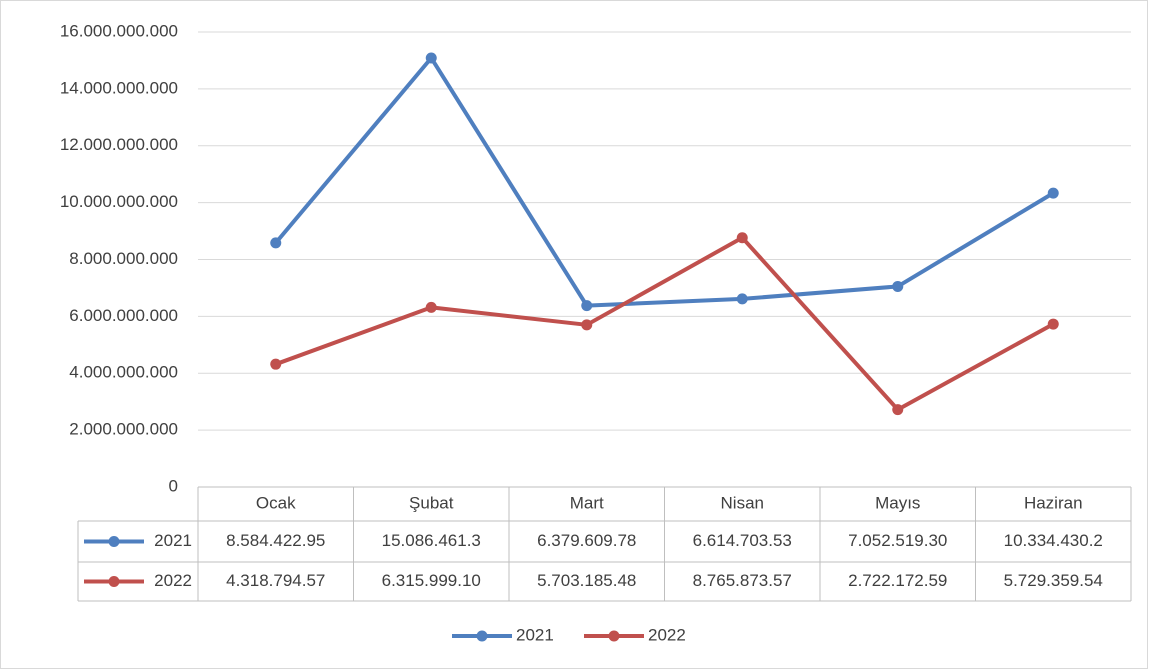  Describe the element at coordinates (742, 580) in the screenshot. I see `table-value: 8.765.873.57` at that location.